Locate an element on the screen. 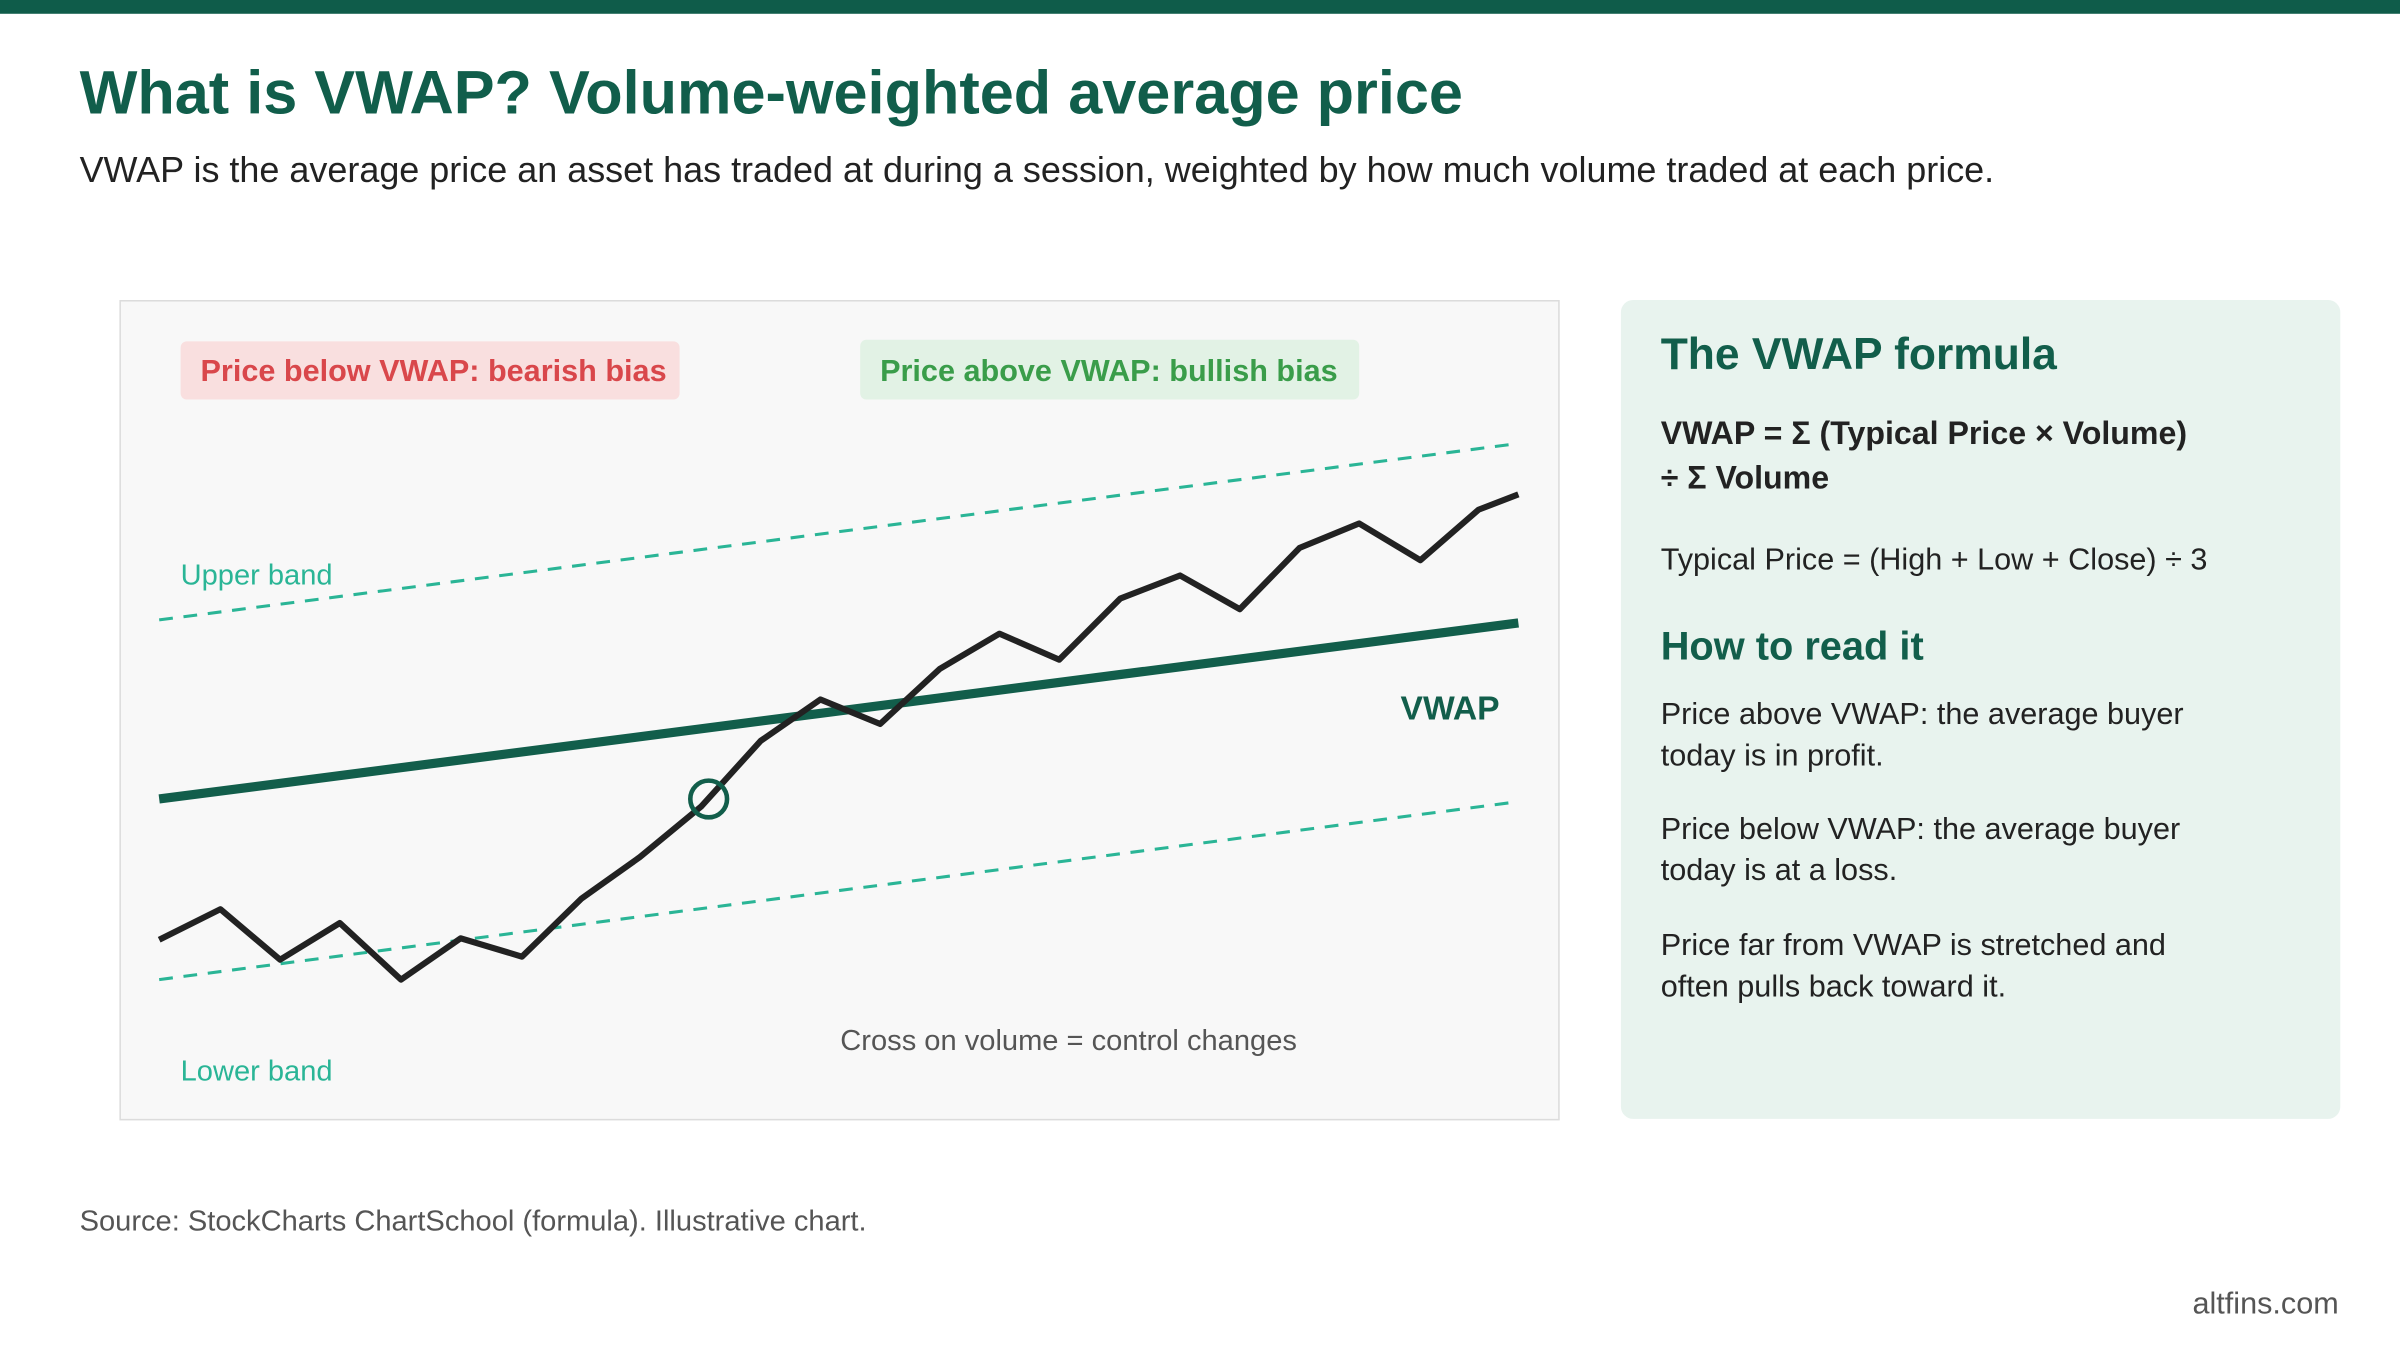 This screenshot has width=2400, height=1350. lower-band-line is located at coordinates (837, 891).